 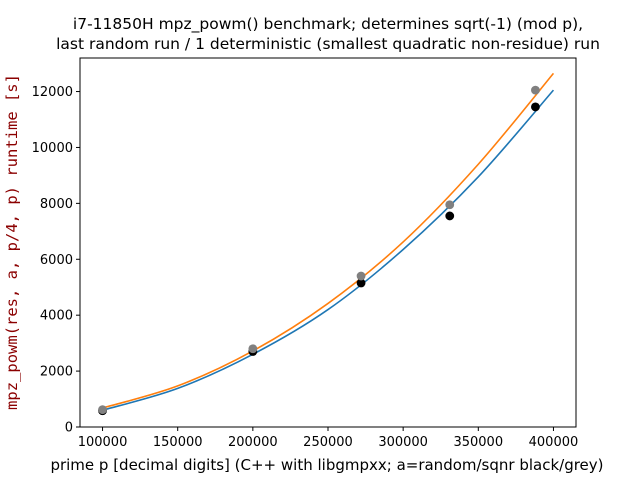 What do you see at coordinates (554, 442) in the screenshot?
I see `x-tick-label: 400000` at bounding box center [554, 442].